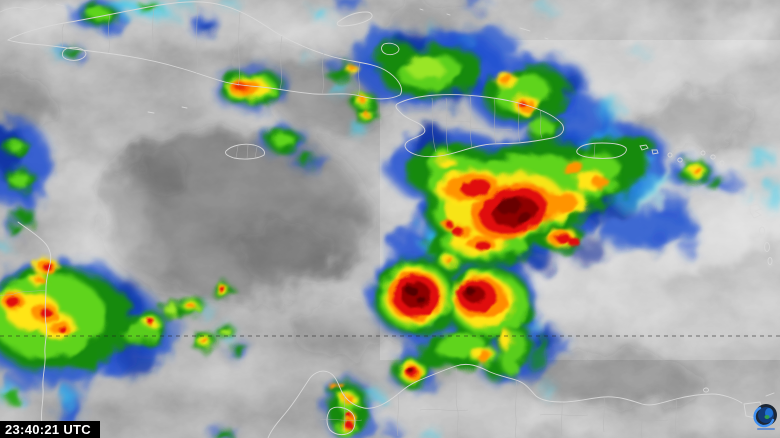  Describe the element at coordinates (442, 32) in the screenshot. I see `bahamas` at that location.